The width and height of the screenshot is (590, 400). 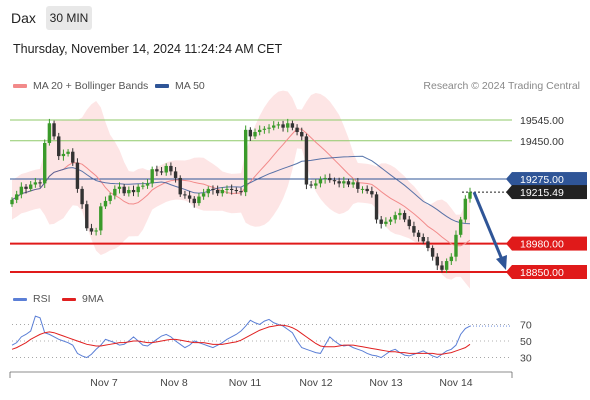 What do you see at coordinates (488, 227) in the screenshot?
I see `projection-arrow-line` at bounding box center [488, 227].